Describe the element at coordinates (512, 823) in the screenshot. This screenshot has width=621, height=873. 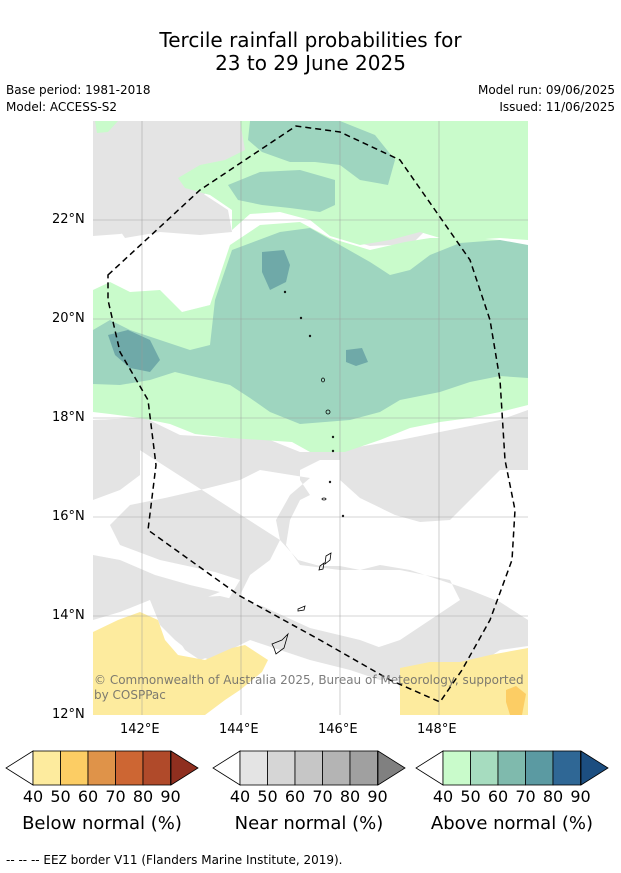
I see `colorbar-title-above: Above normal (%)` at that location.